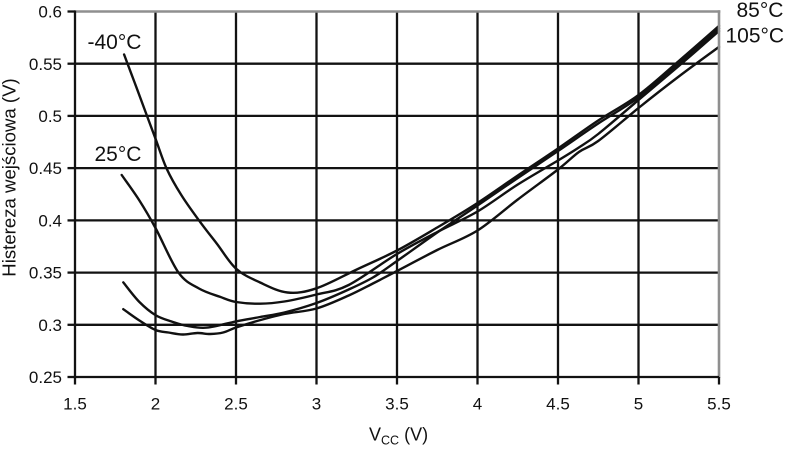 The width and height of the screenshot is (790, 454). I want to click on svg-text: 3, so click(316, 404).